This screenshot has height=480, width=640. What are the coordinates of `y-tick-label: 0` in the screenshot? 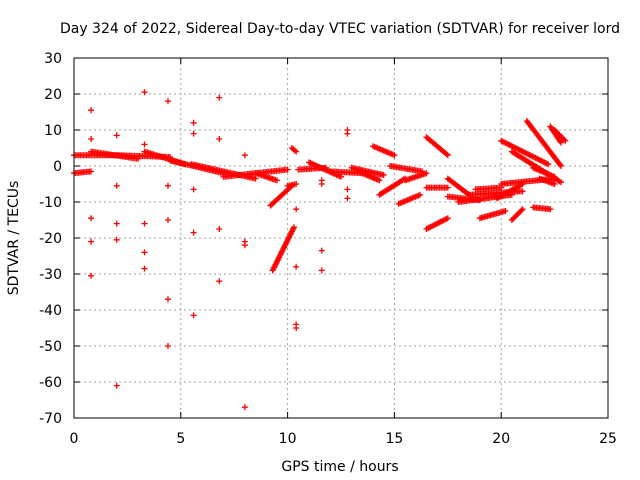 It's located at (57, 167).